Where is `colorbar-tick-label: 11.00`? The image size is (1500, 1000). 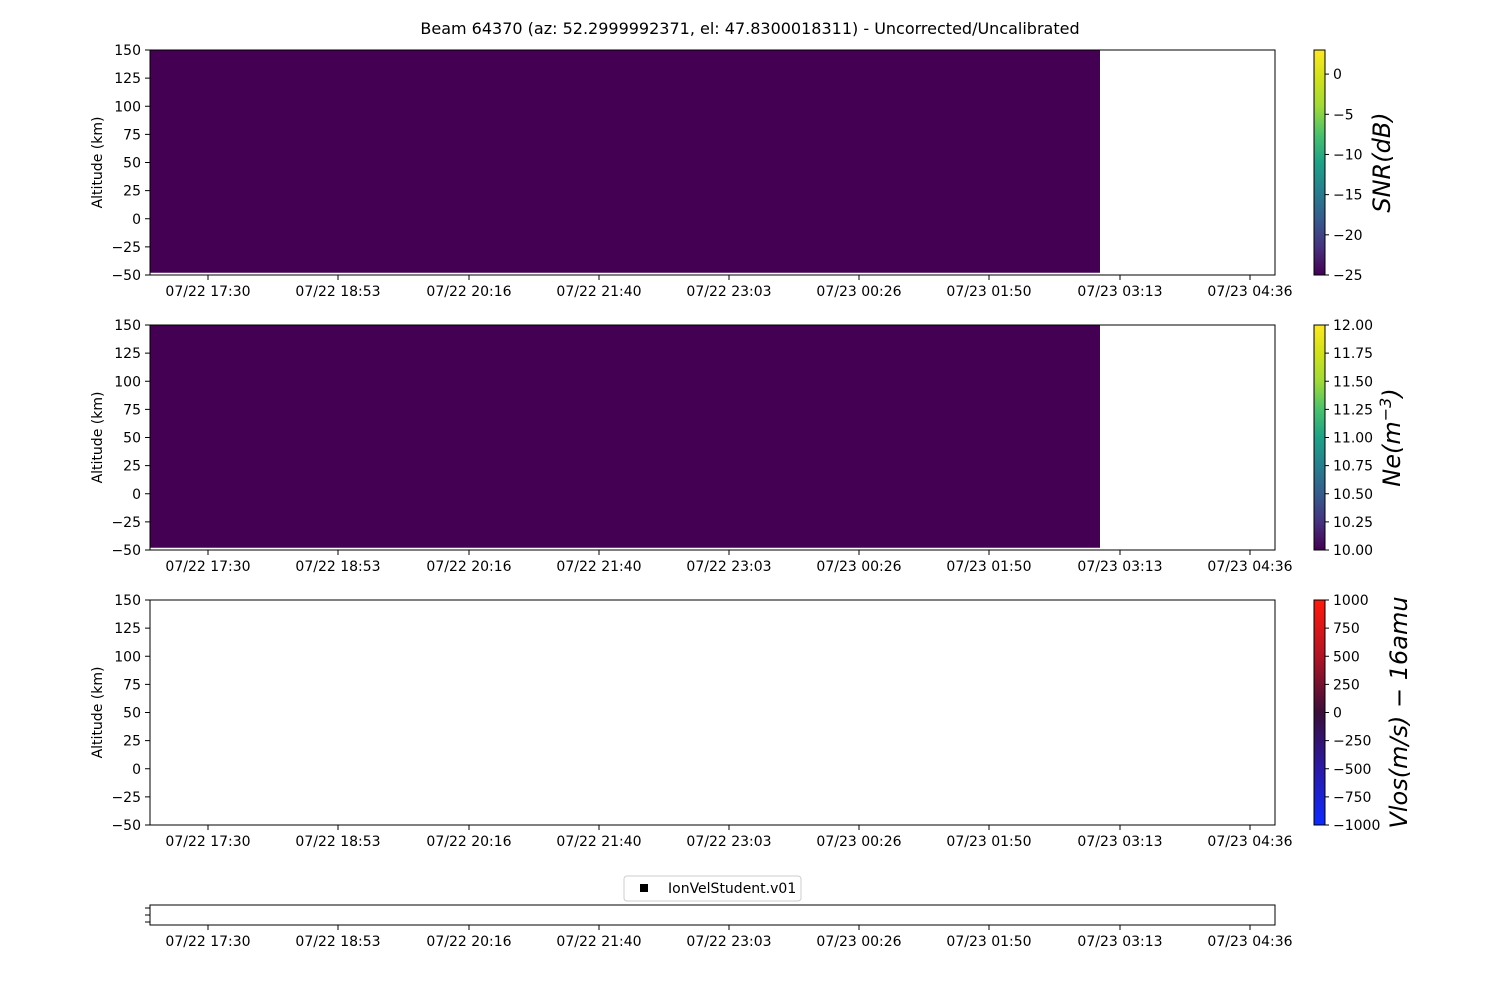 colorbar-tick-label: 11.00 is located at coordinates (1353, 439).